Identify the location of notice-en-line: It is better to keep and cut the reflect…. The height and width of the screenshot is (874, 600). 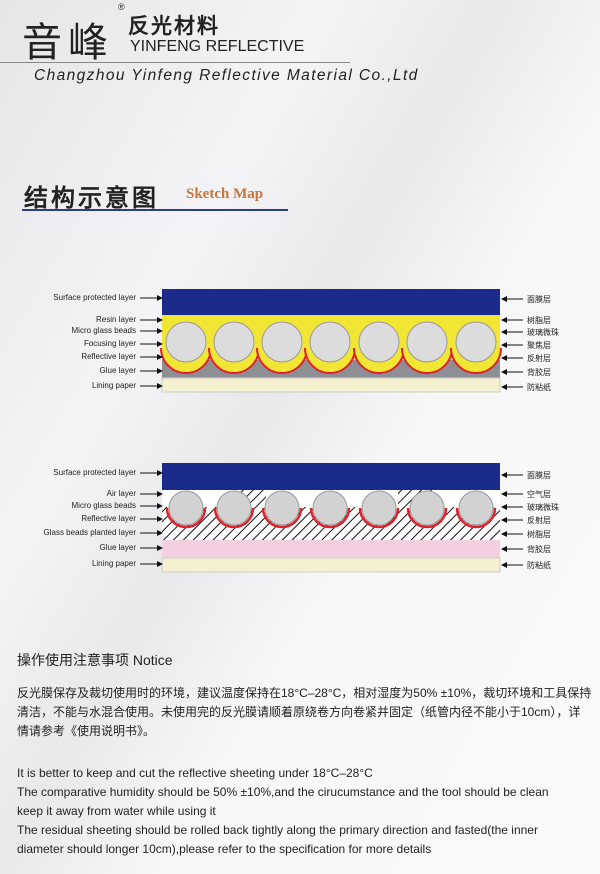
(195, 773).